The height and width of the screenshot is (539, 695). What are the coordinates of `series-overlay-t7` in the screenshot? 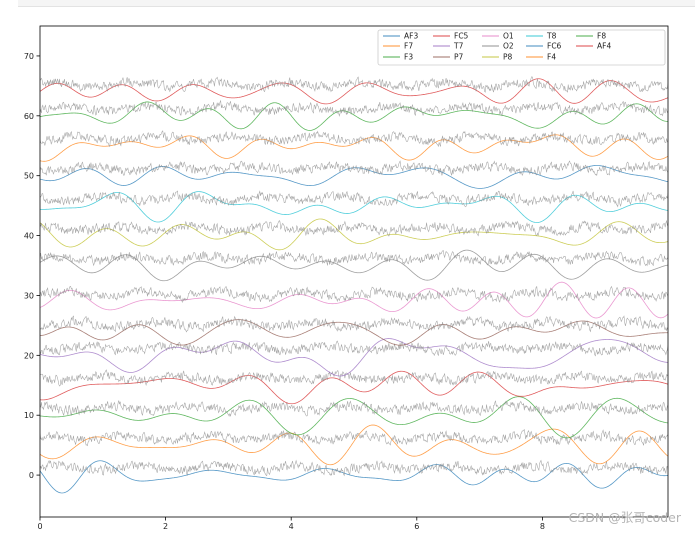 It's located at (354, 348).